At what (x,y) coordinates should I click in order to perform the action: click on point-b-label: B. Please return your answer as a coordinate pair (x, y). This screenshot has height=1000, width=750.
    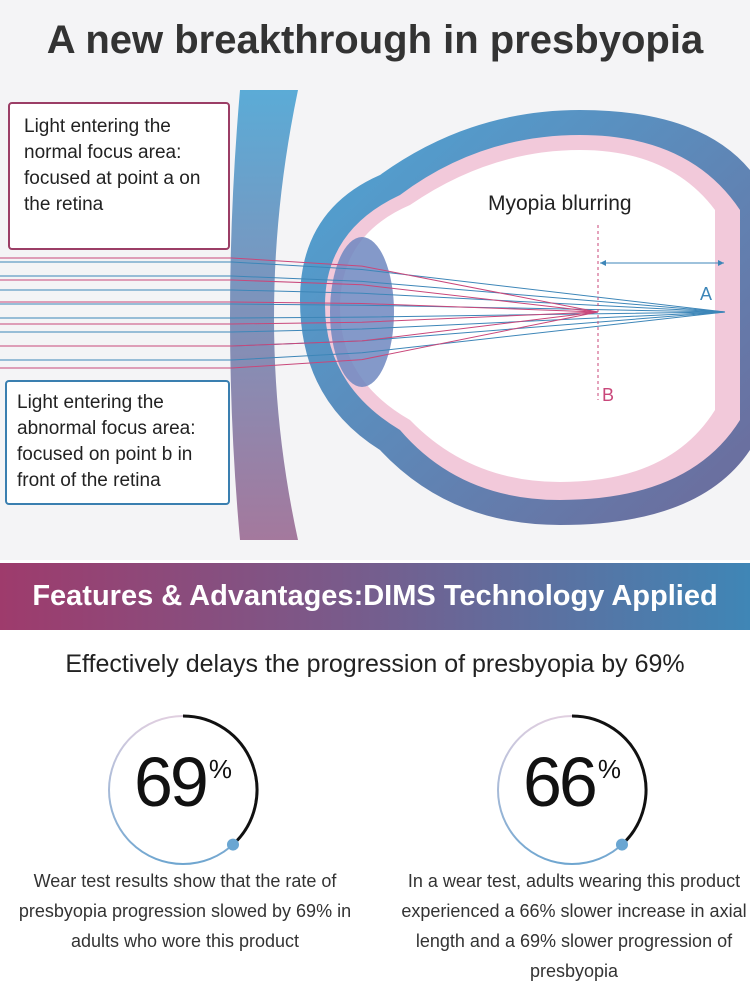
    Looking at the image, I should click on (608, 395).